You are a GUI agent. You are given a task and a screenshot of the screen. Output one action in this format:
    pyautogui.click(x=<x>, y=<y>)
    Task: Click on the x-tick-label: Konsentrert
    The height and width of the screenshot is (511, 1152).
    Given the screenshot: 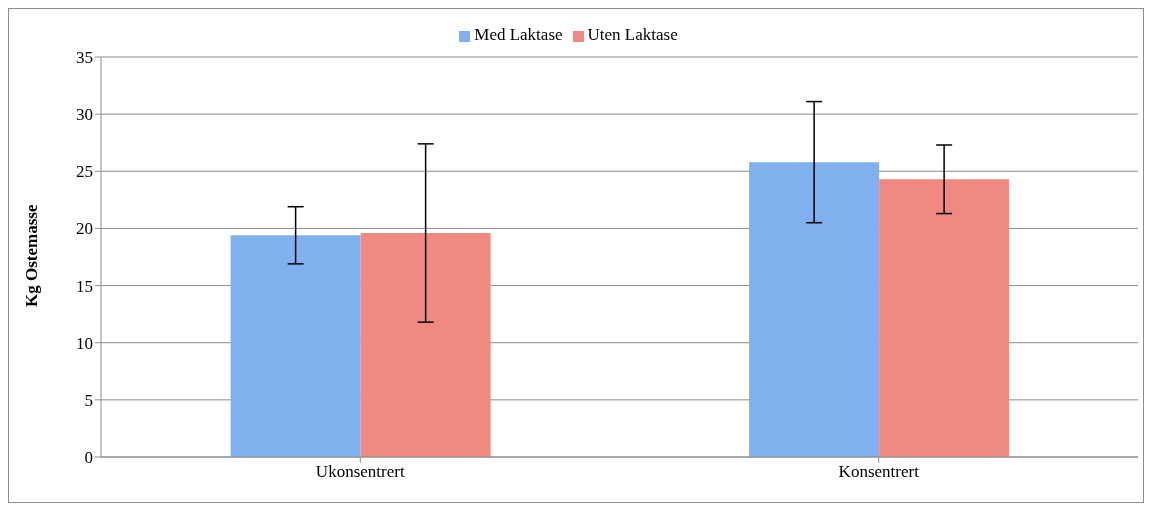 What is the action you would take?
    pyautogui.click(x=879, y=472)
    